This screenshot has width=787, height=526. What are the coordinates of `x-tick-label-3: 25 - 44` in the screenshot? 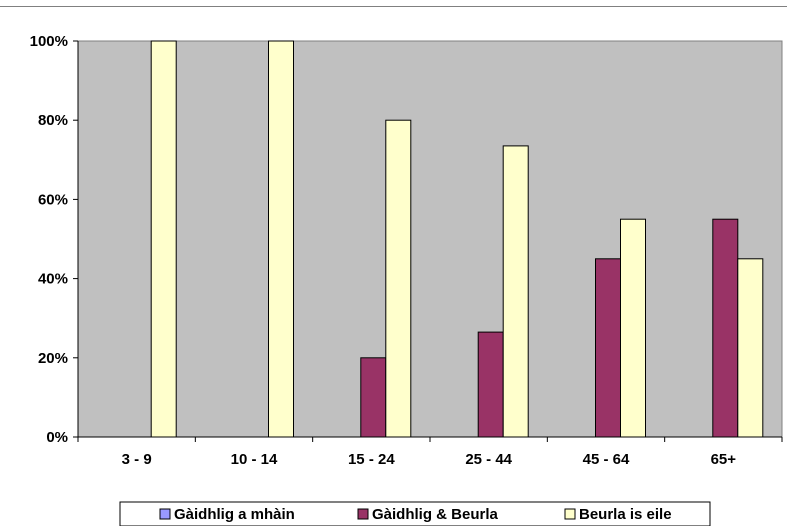 It's located at (488, 459).